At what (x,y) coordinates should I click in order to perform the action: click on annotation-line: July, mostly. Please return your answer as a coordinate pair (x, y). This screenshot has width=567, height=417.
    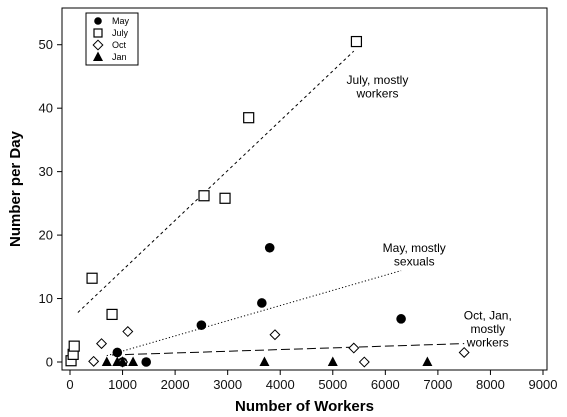
    Looking at the image, I should click on (378, 80).